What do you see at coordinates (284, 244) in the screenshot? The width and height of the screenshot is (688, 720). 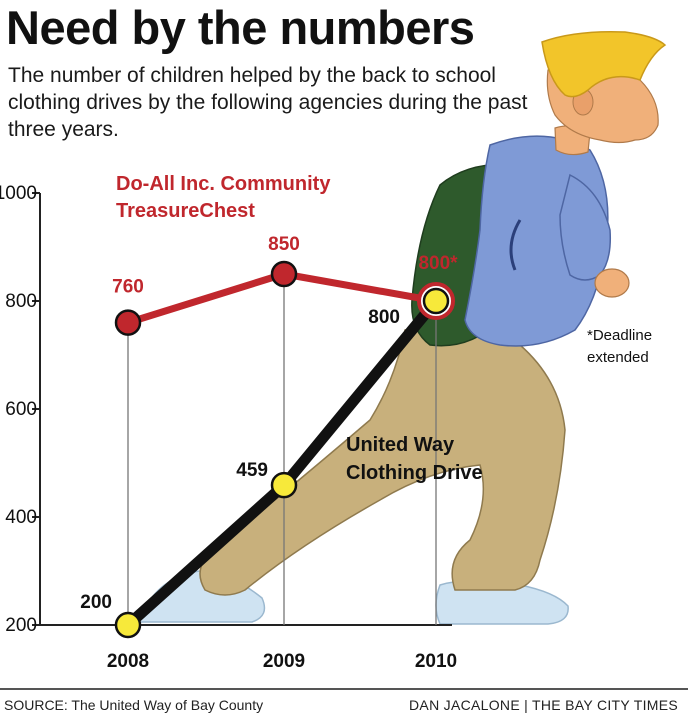 I see `data-label-treasurechest: 850` at bounding box center [284, 244].